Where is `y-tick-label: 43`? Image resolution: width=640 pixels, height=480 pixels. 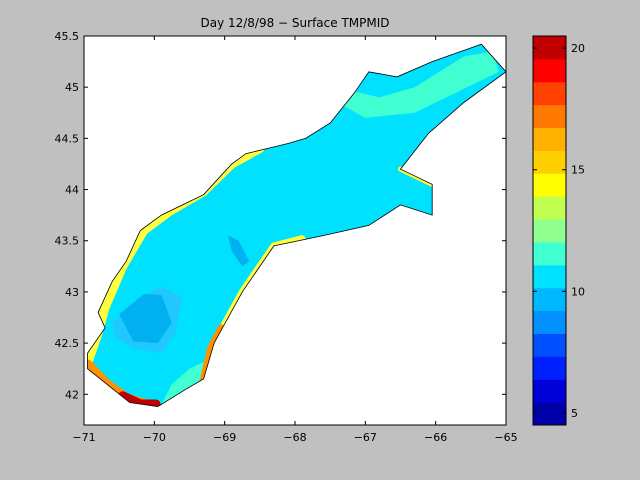 y-tick-label: 43 is located at coordinates (72, 292).